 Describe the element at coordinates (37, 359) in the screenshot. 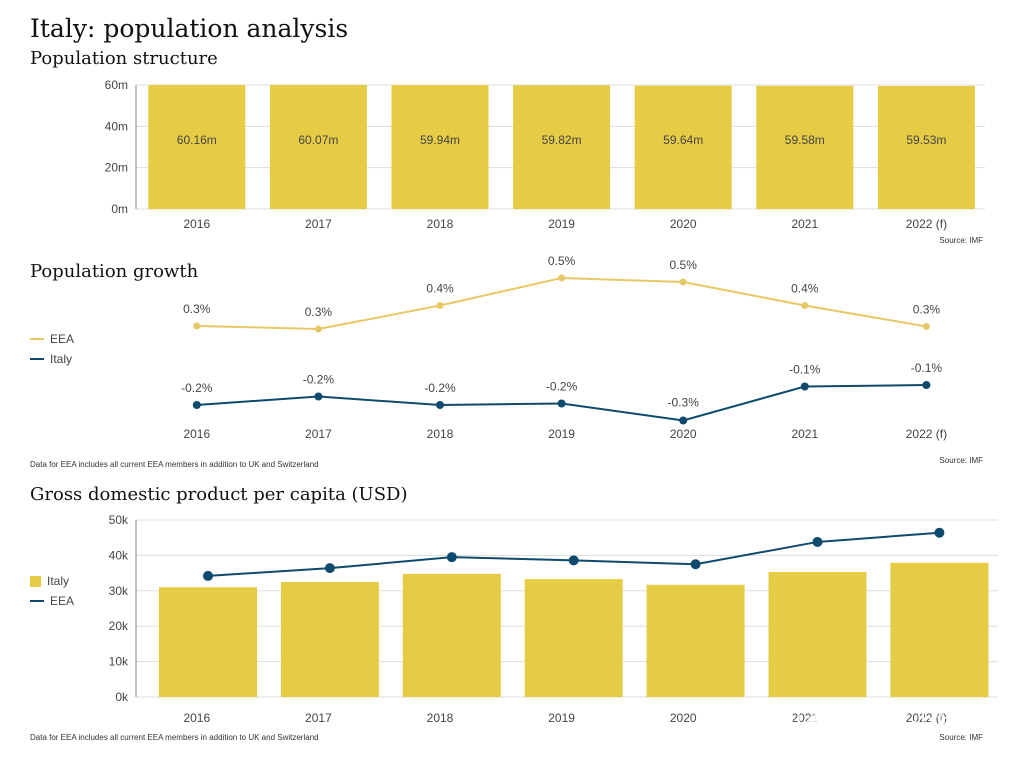

I see `legend-swatch-italy` at that location.